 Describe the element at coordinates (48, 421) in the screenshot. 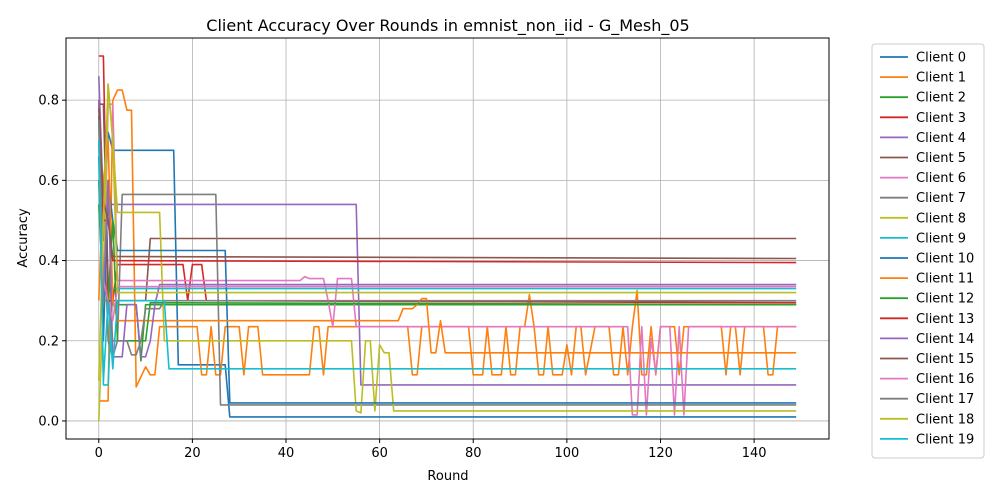

I see `y-tick-label: 0.0` at that location.